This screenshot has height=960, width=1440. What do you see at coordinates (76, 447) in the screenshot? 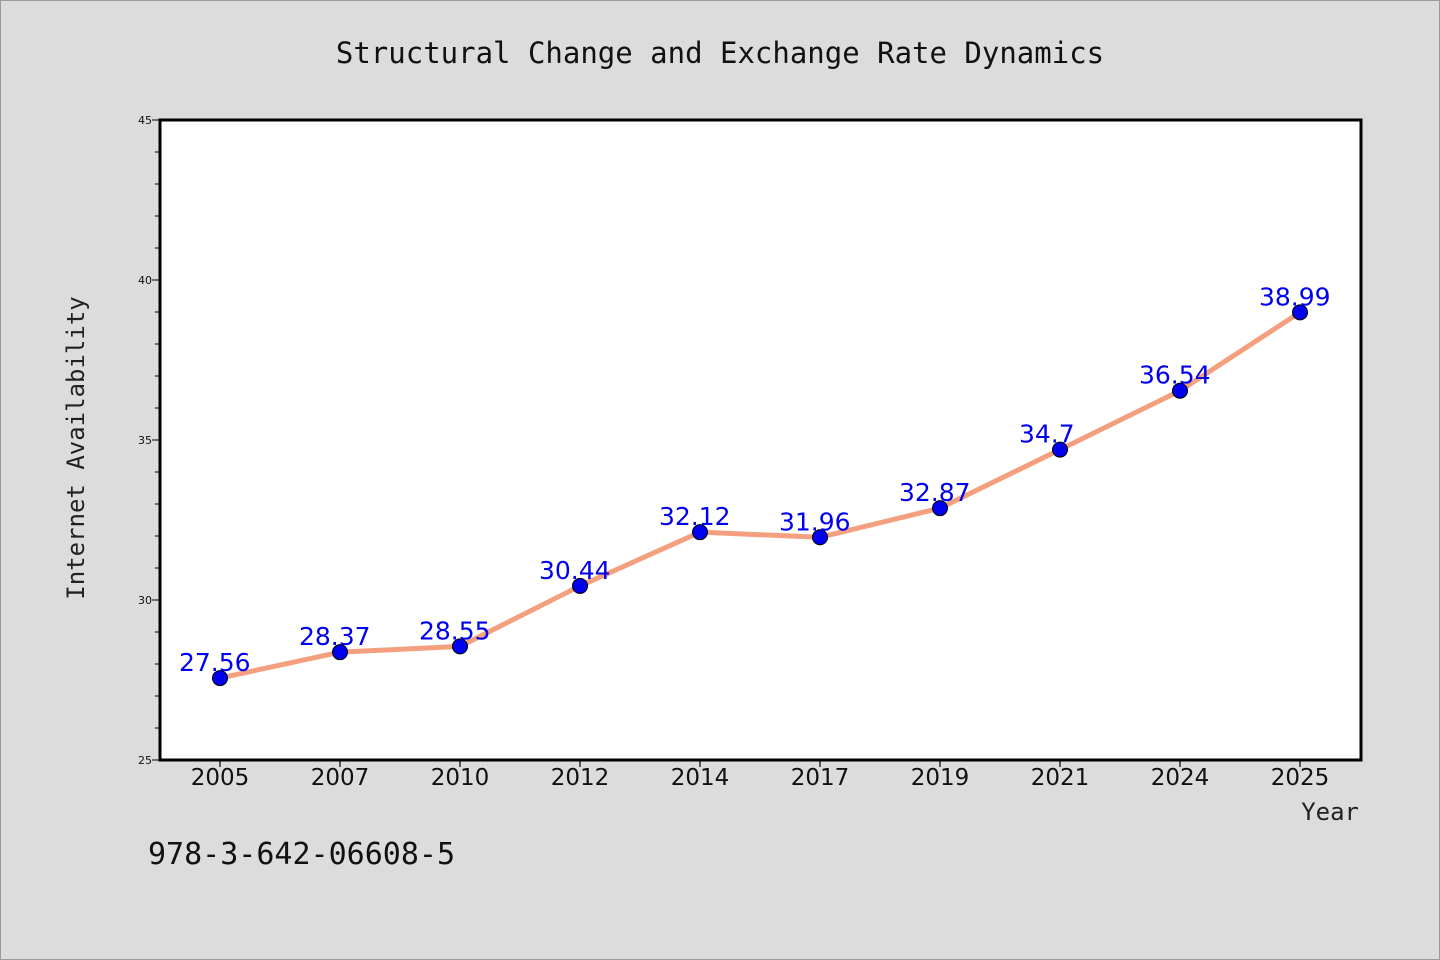
I see `y-axis-label: Internet Availability` at bounding box center [76, 447].